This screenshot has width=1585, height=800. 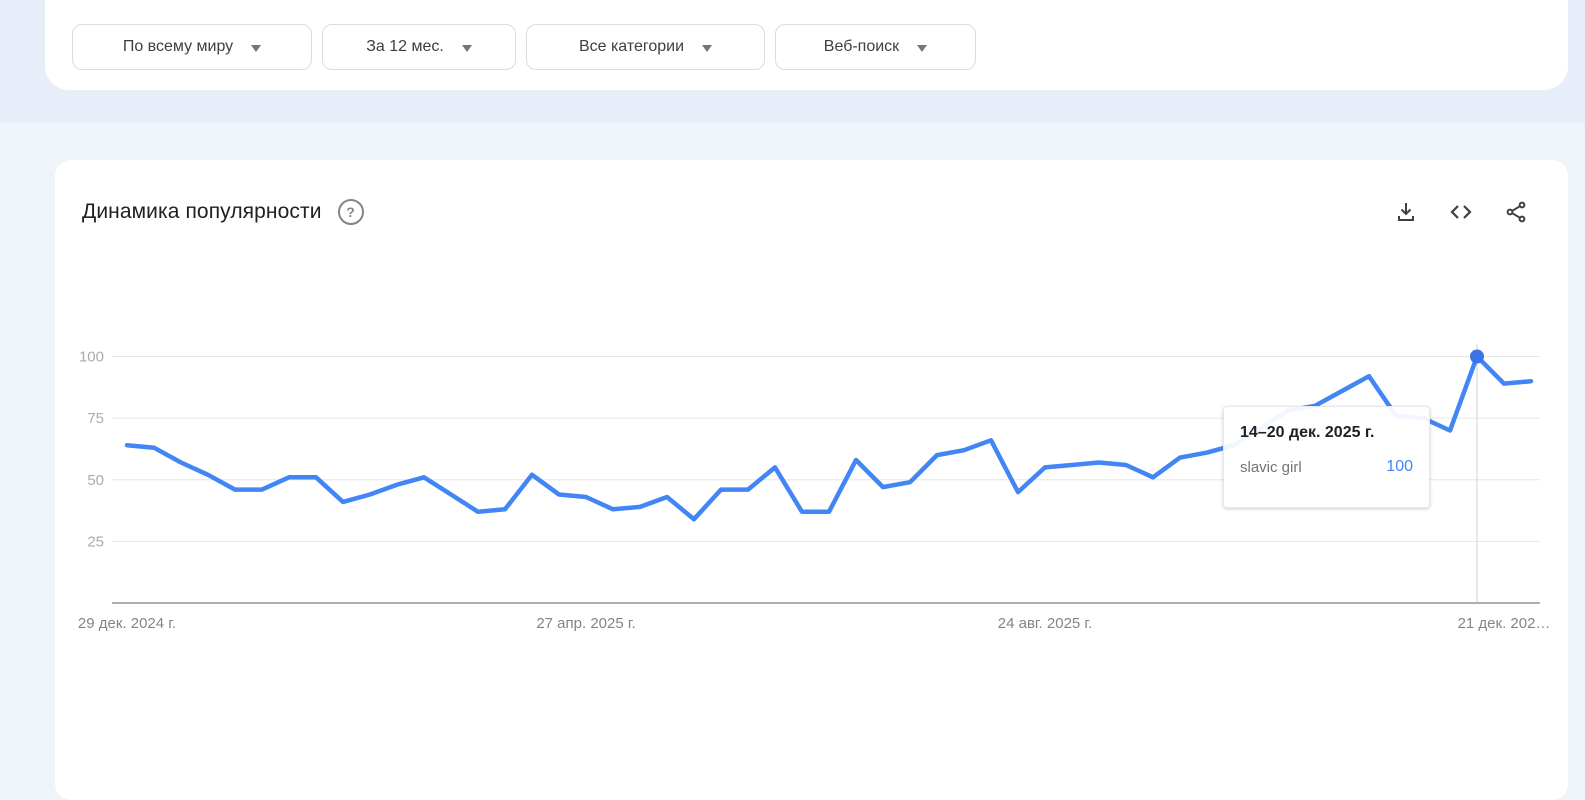 What do you see at coordinates (95, 541) in the screenshot?
I see `svg-text: 25` at bounding box center [95, 541].